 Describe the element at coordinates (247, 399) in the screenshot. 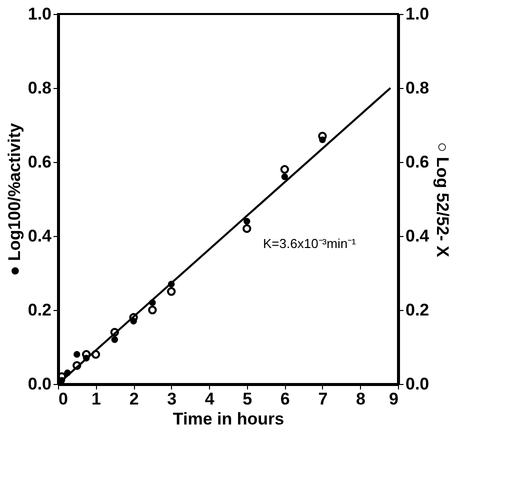

I see `x-tick-label: 5` at that location.